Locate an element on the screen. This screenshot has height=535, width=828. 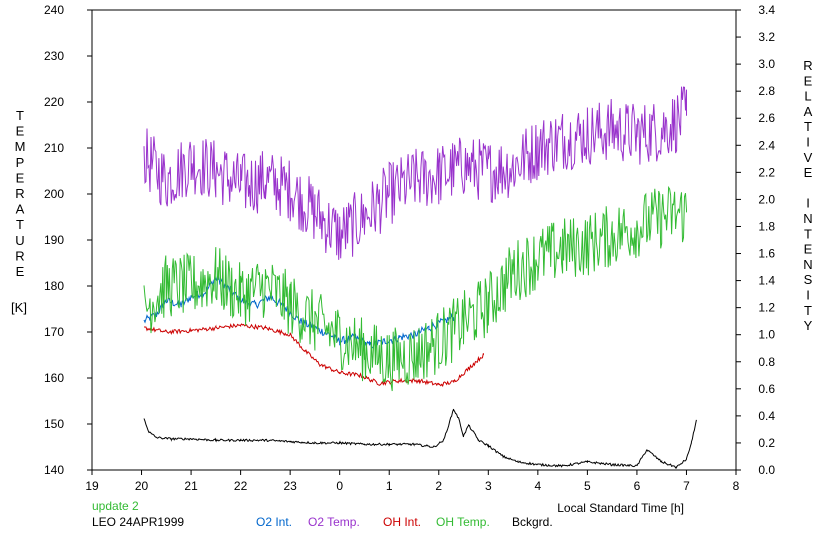
y-left-tick-label: 220 is located at coordinates (54, 102).